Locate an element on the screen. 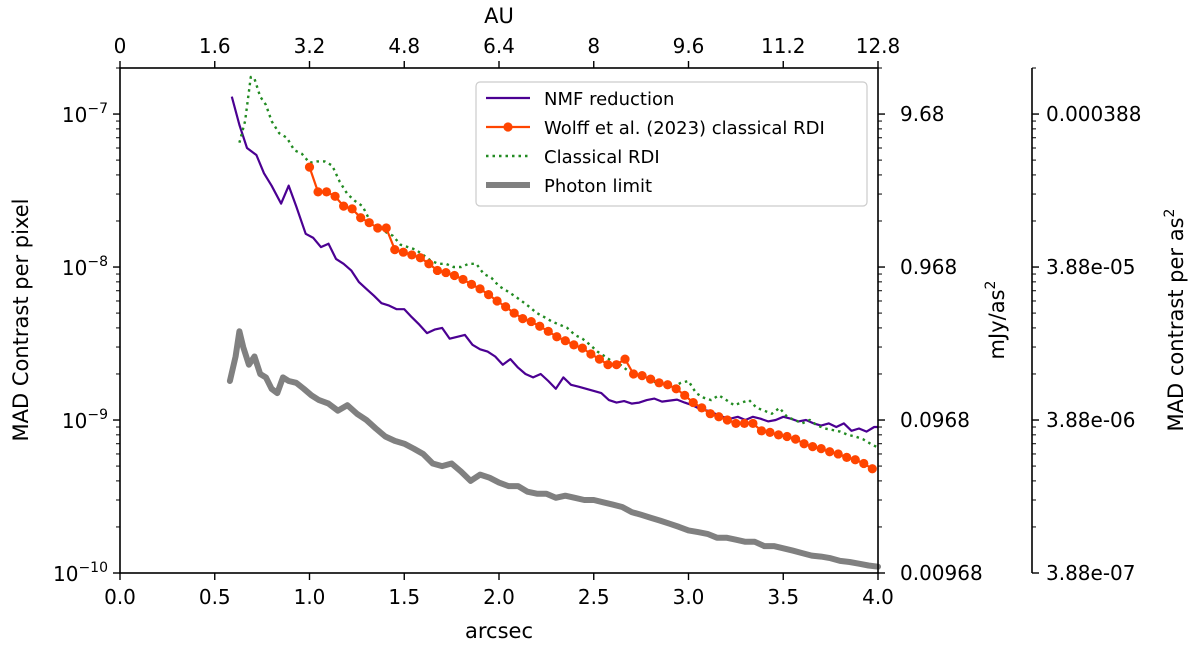  x-tick-label: 0.0 is located at coordinates (120, 597).